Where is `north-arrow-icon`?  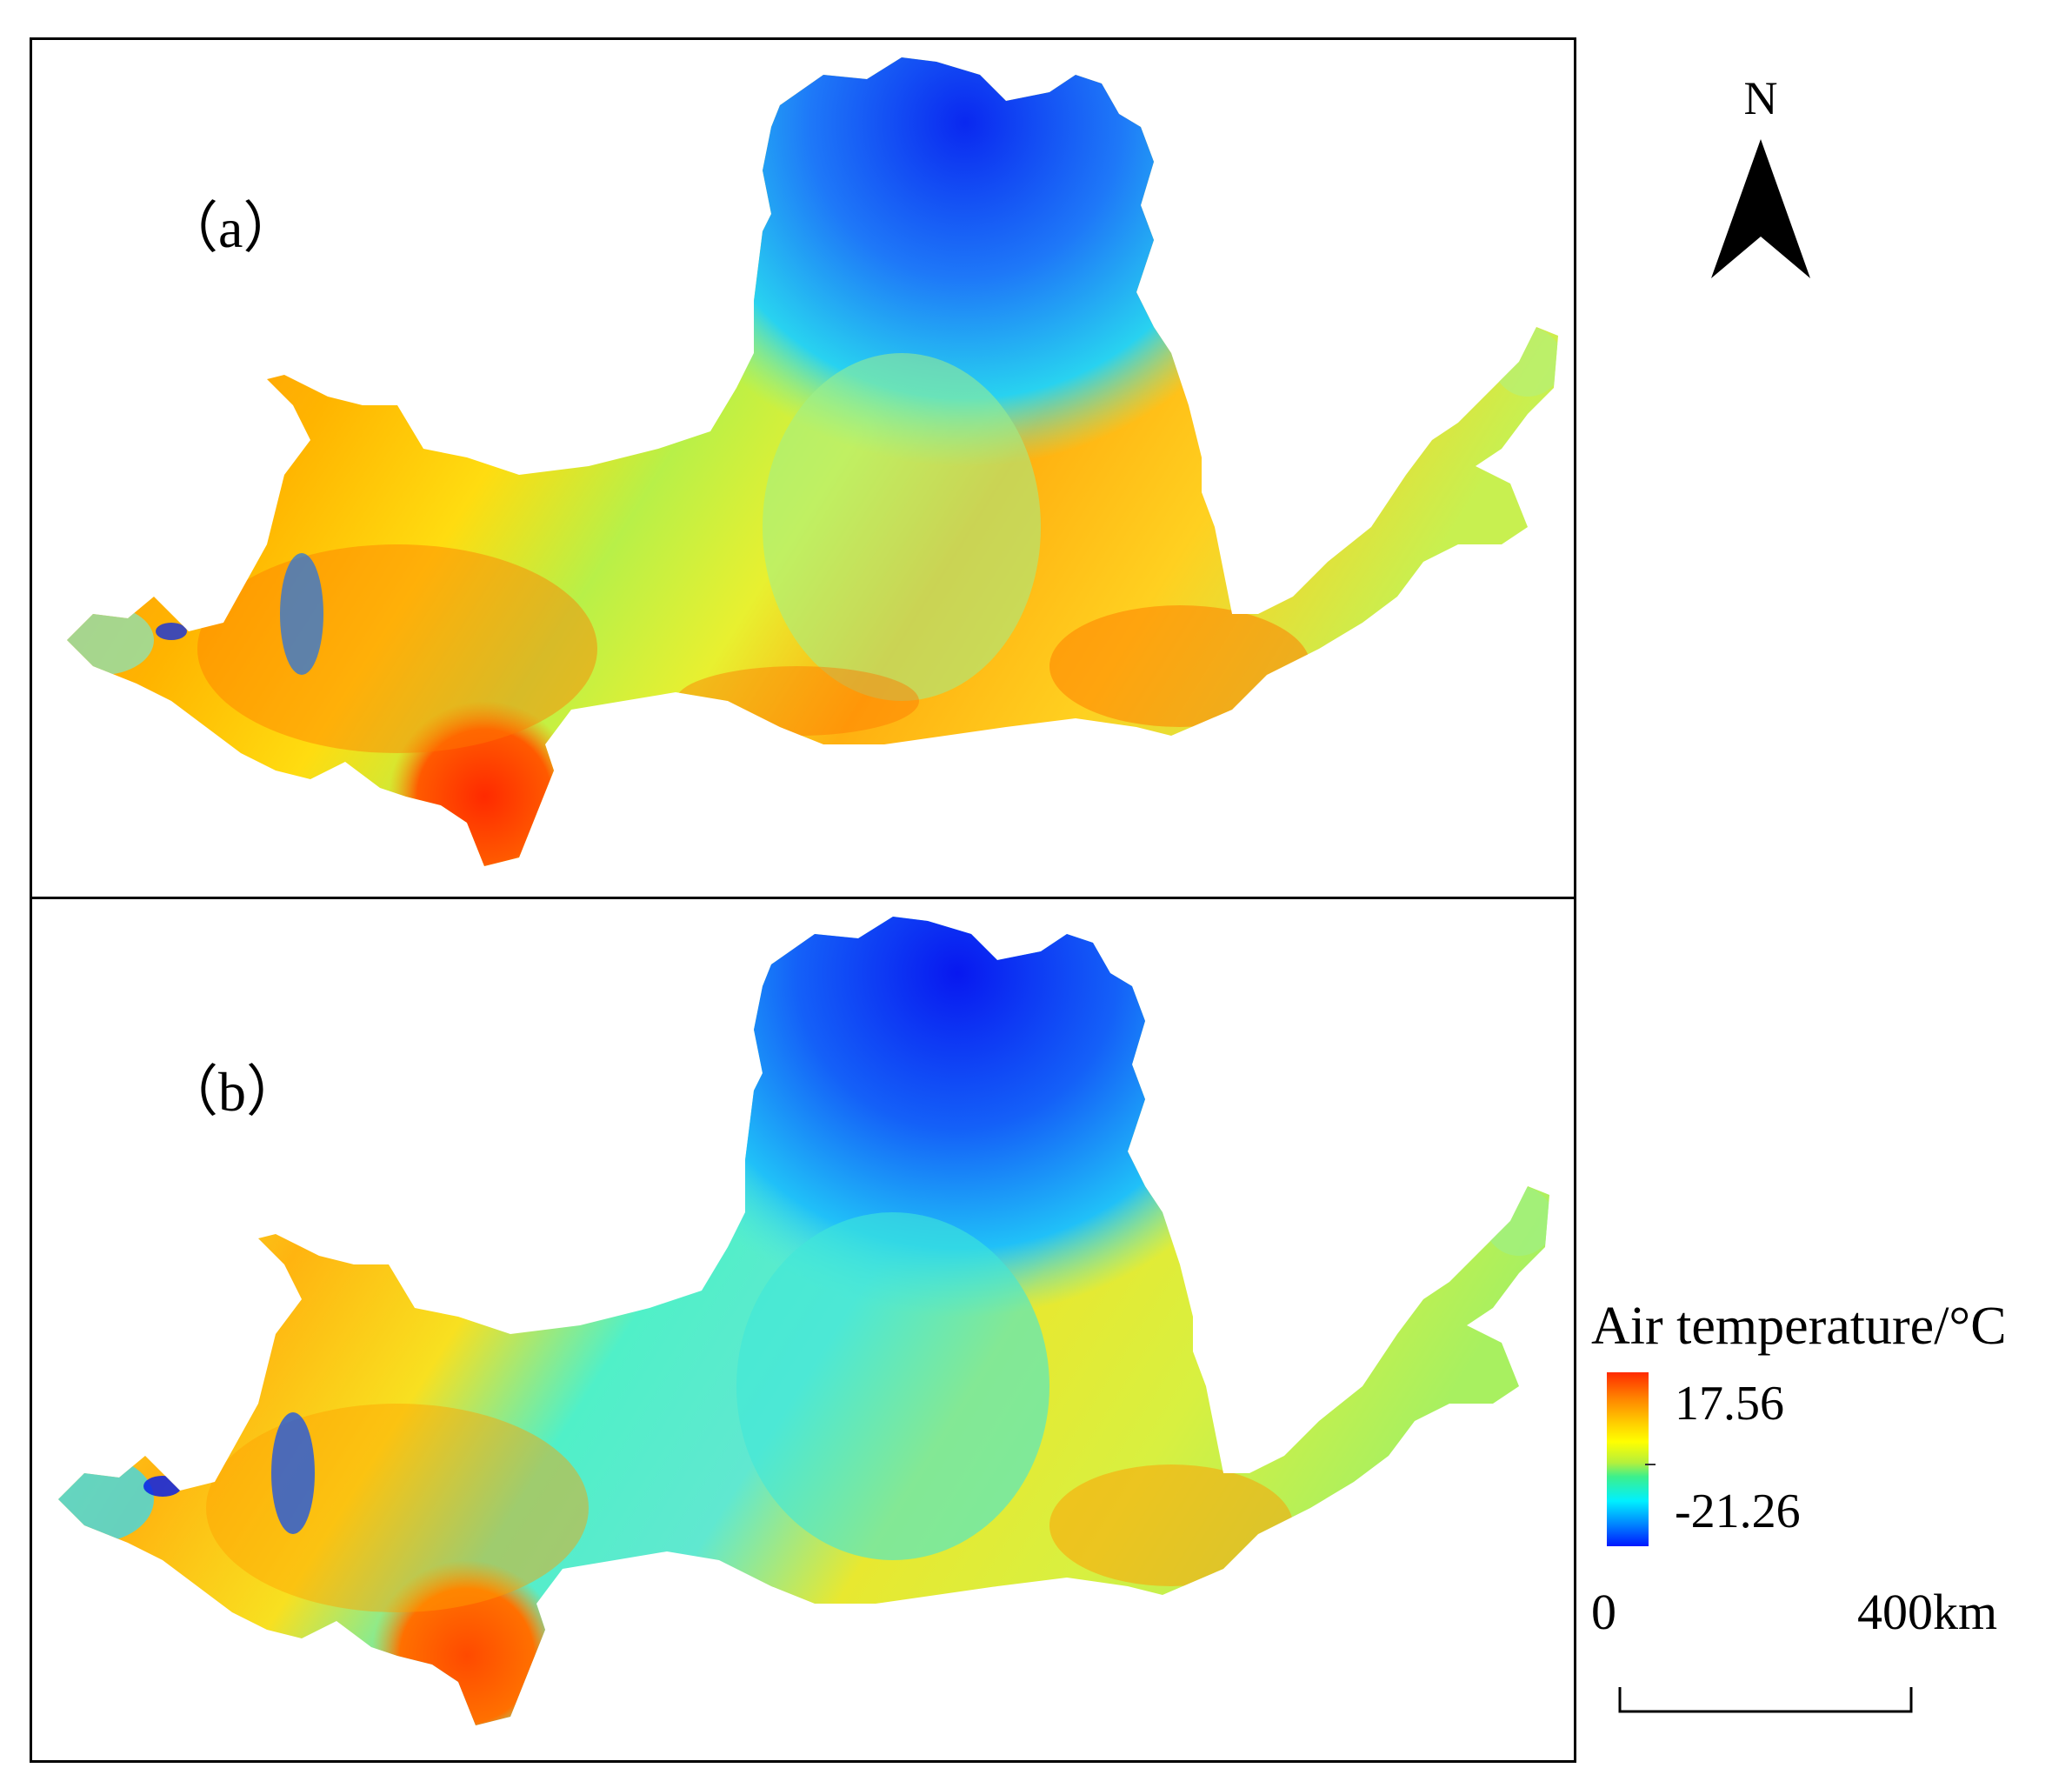 north-arrow-icon is located at coordinates (1760, 208).